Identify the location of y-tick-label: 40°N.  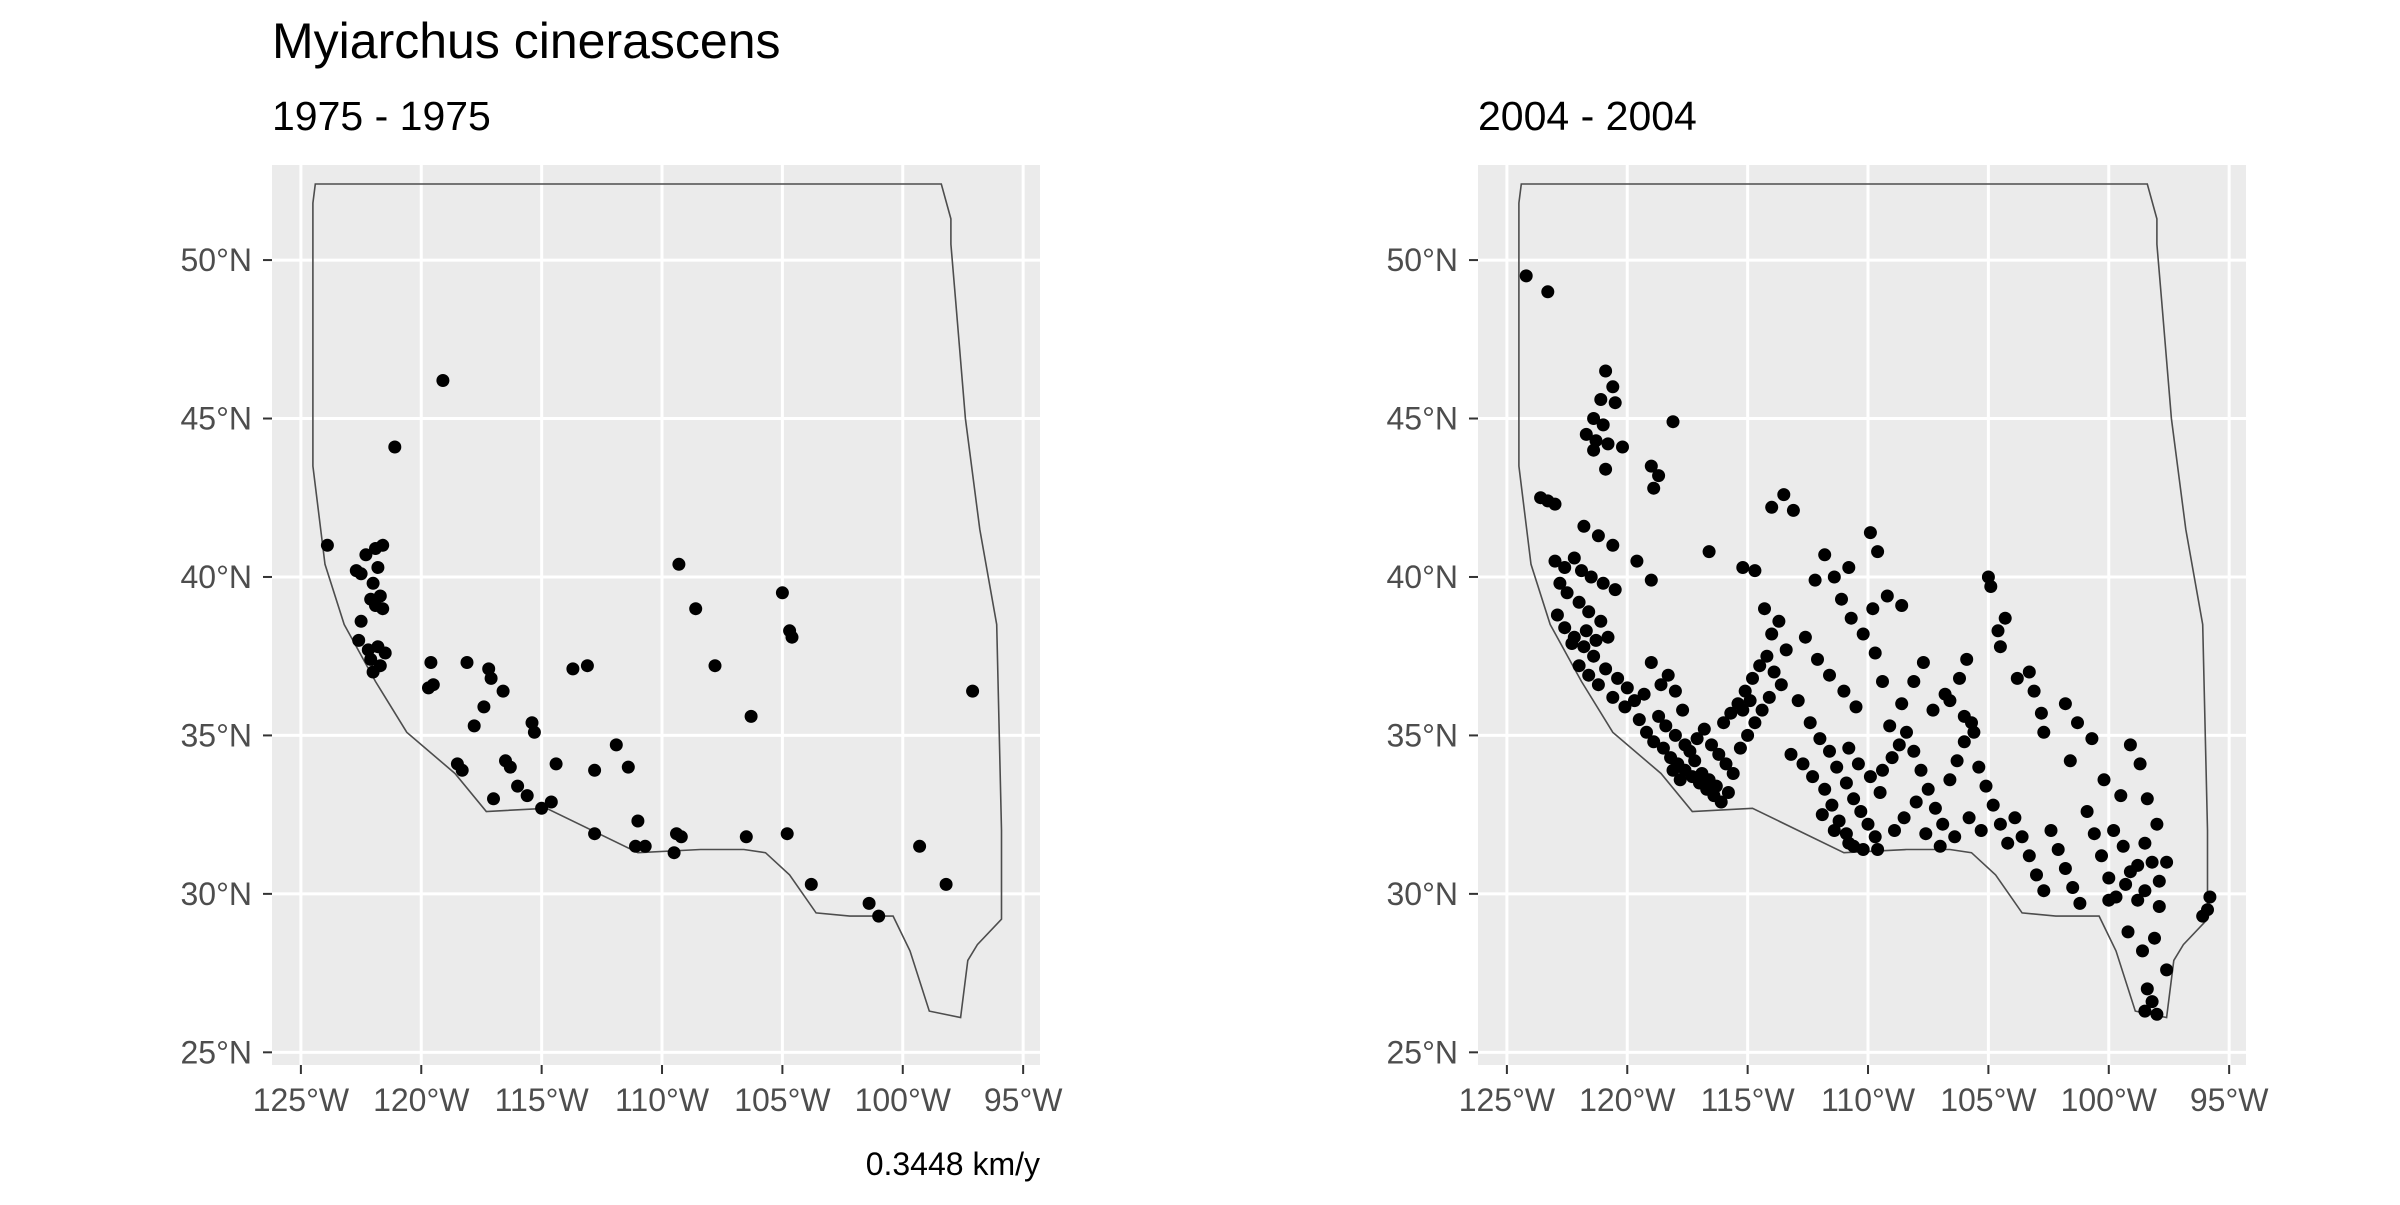
(217, 577).